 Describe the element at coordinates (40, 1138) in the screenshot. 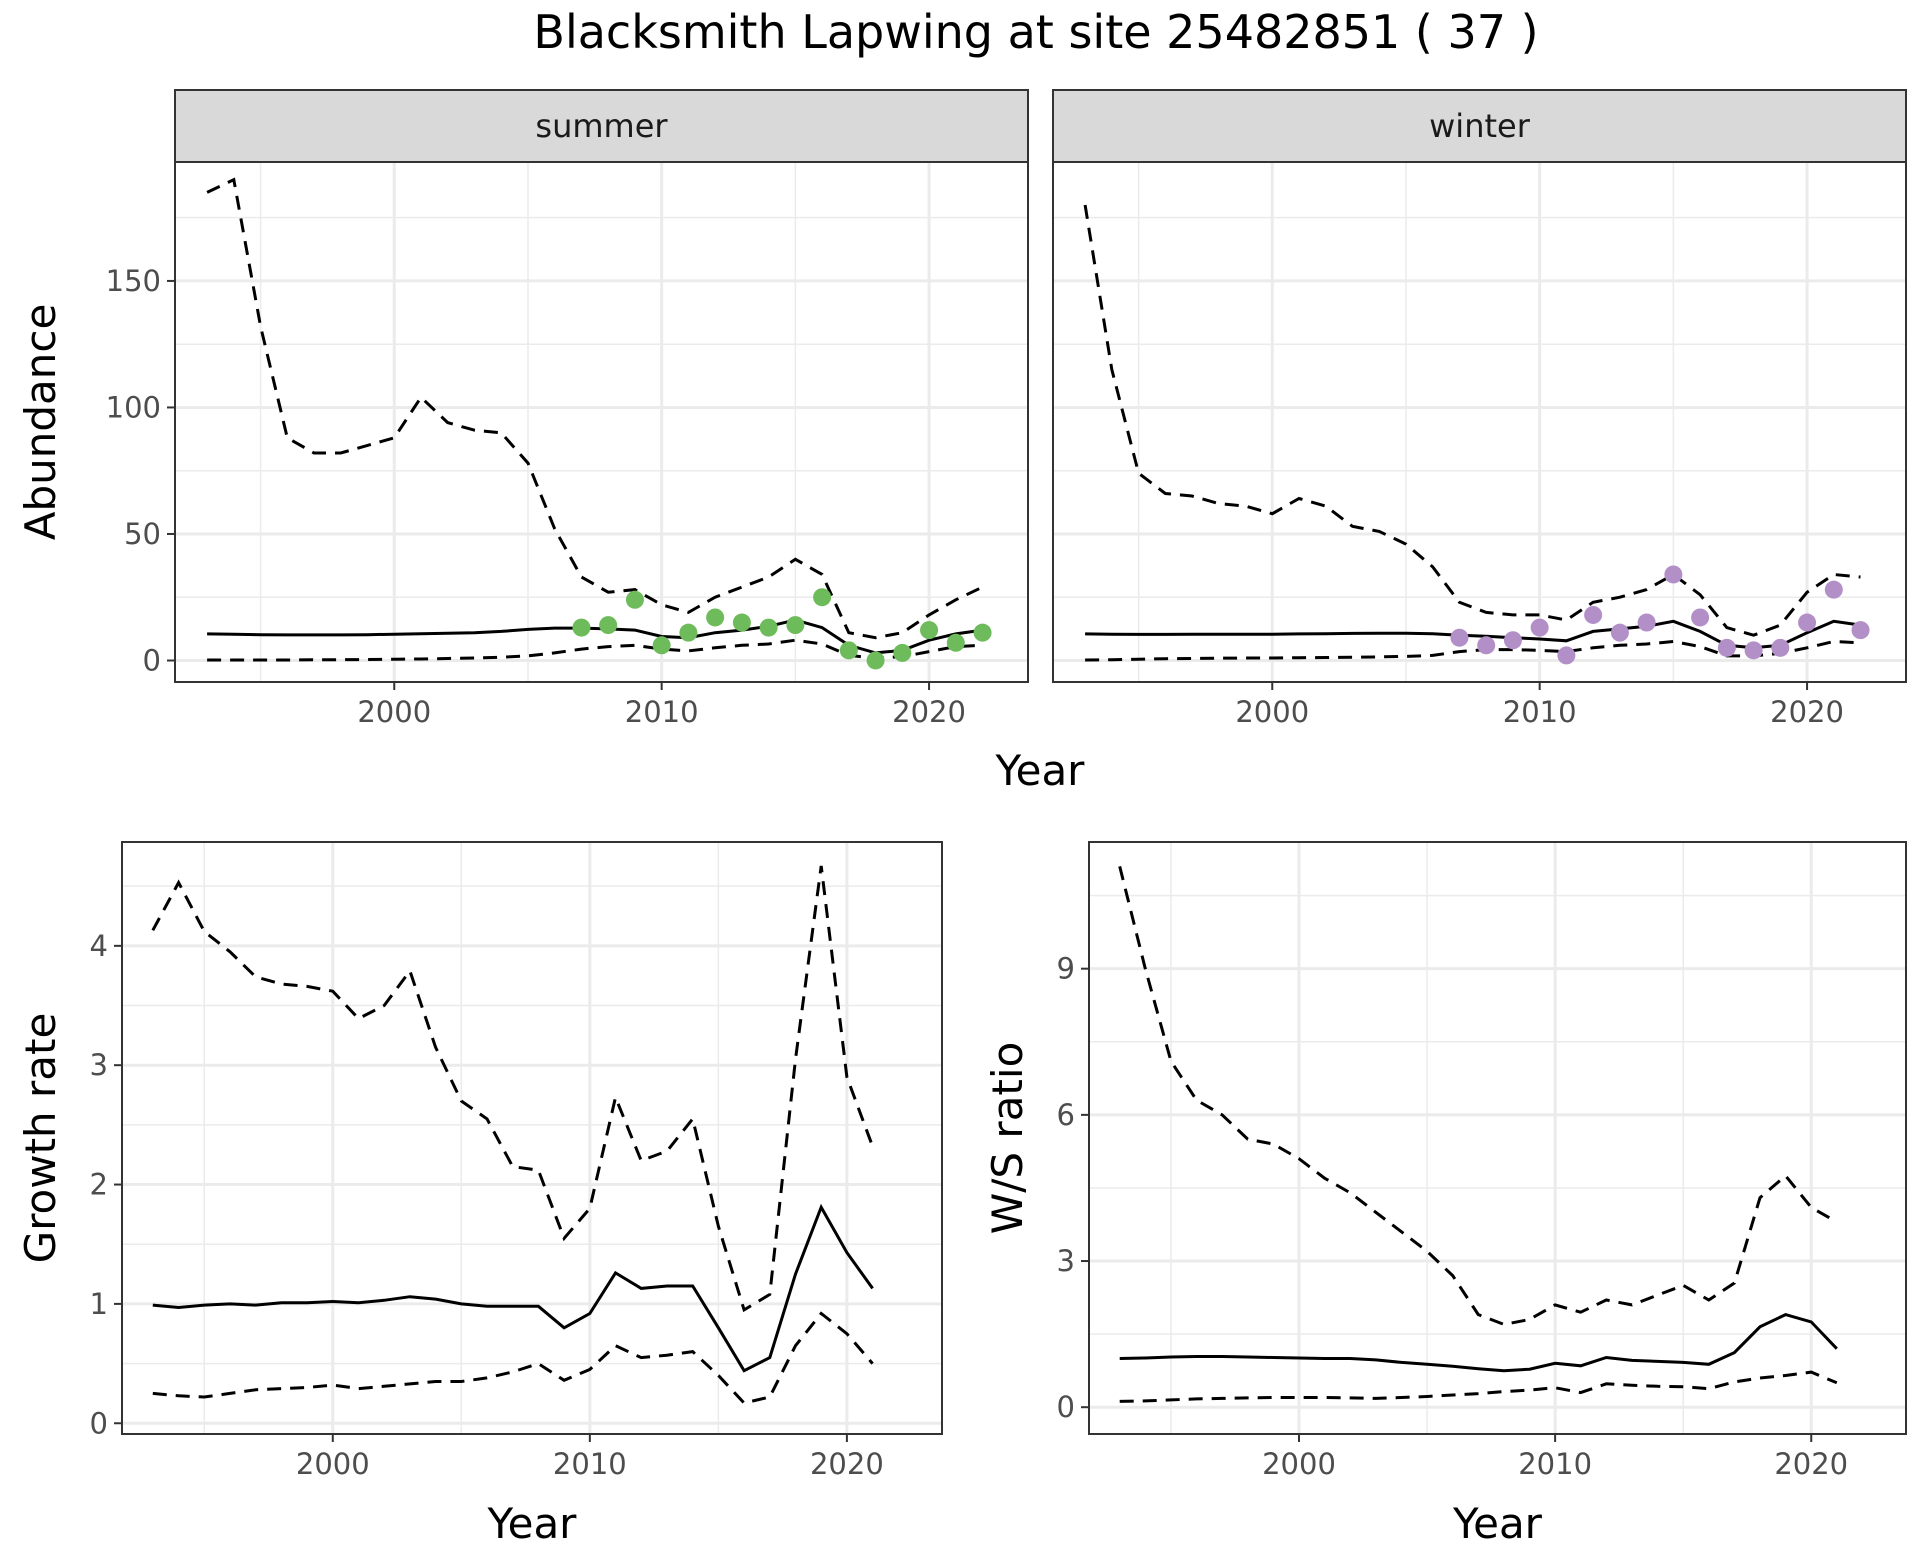

I see `growth-y-axis-title: Growth rate` at that location.